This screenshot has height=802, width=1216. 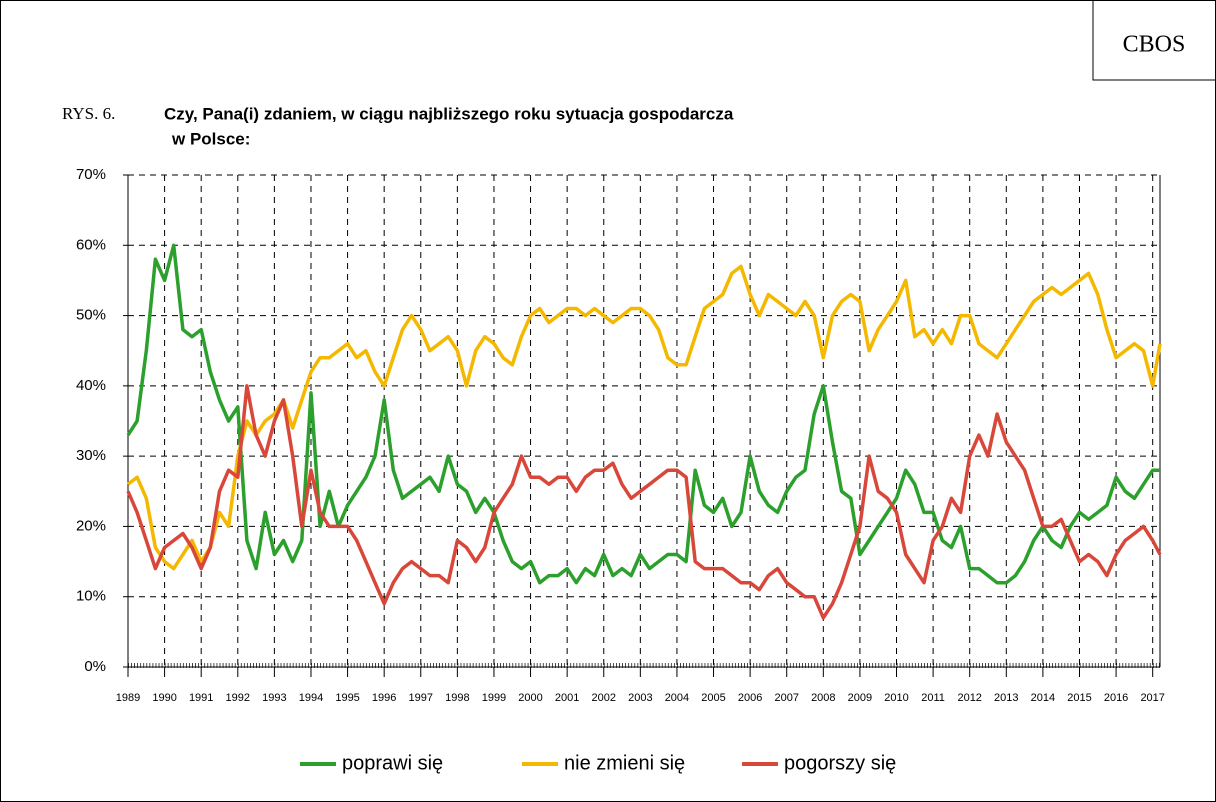 What do you see at coordinates (969, 698) in the screenshot?
I see `x-tick-label: 2012` at bounding box center [969, 698].